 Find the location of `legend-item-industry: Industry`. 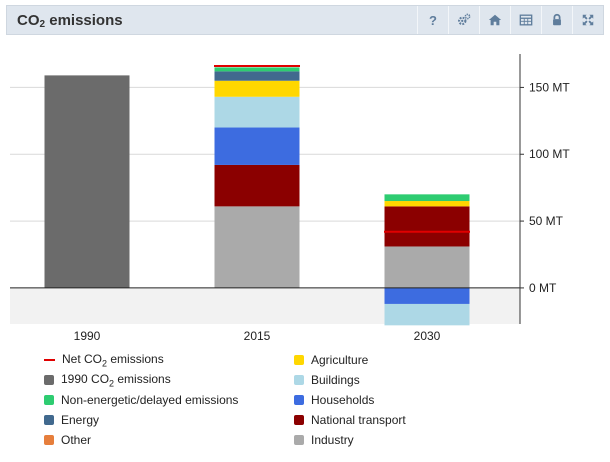

legend-item-industry: Industry is located at coordinates (419, 440).